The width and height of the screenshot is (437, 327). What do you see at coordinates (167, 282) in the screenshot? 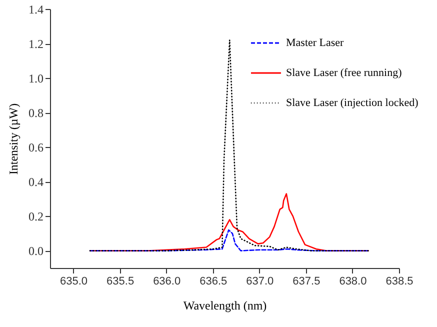
I see `x-tick-label: 636.0` at bounding box center [167, 282].